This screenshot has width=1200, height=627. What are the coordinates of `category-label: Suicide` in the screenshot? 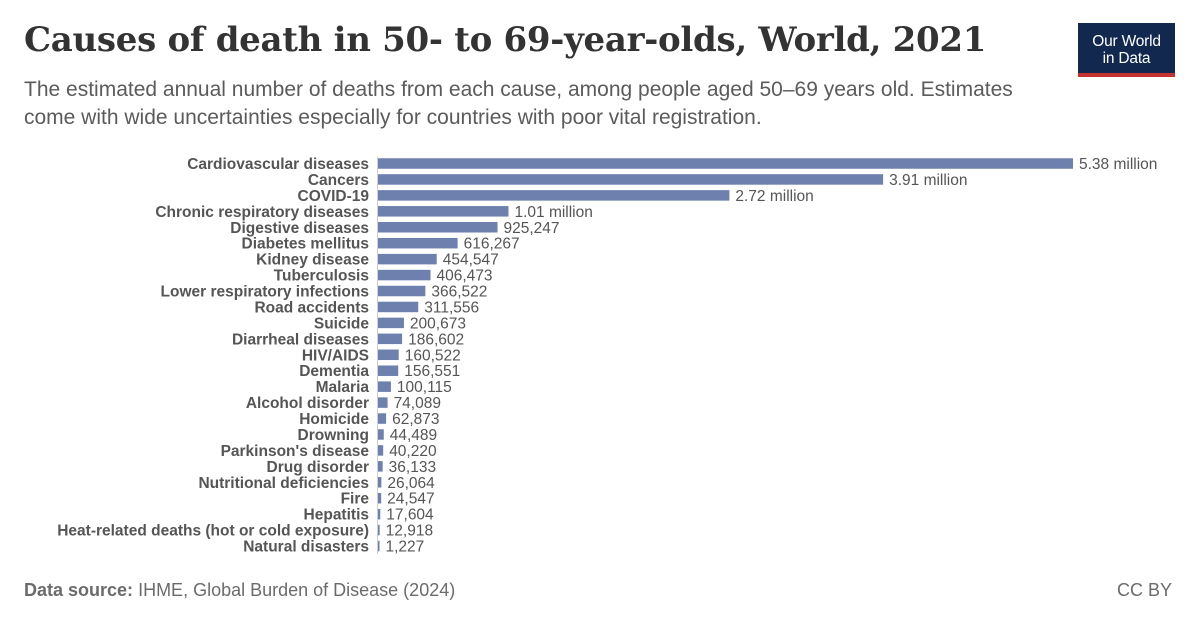 It's located at (342, 323).